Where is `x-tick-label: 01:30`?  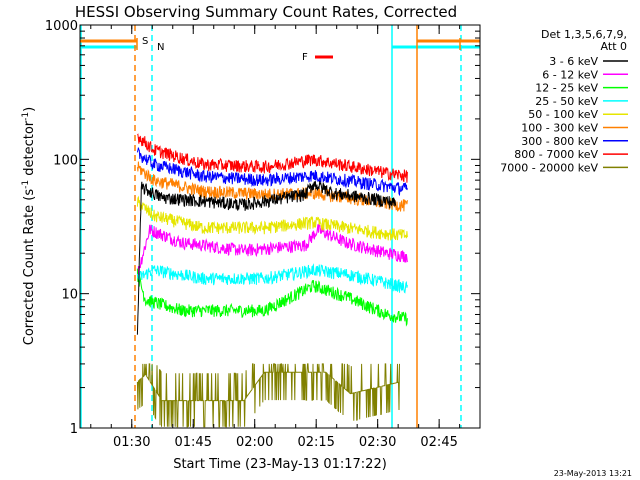 x-tick-label: 01:30 is located at coordinates (131, 442).